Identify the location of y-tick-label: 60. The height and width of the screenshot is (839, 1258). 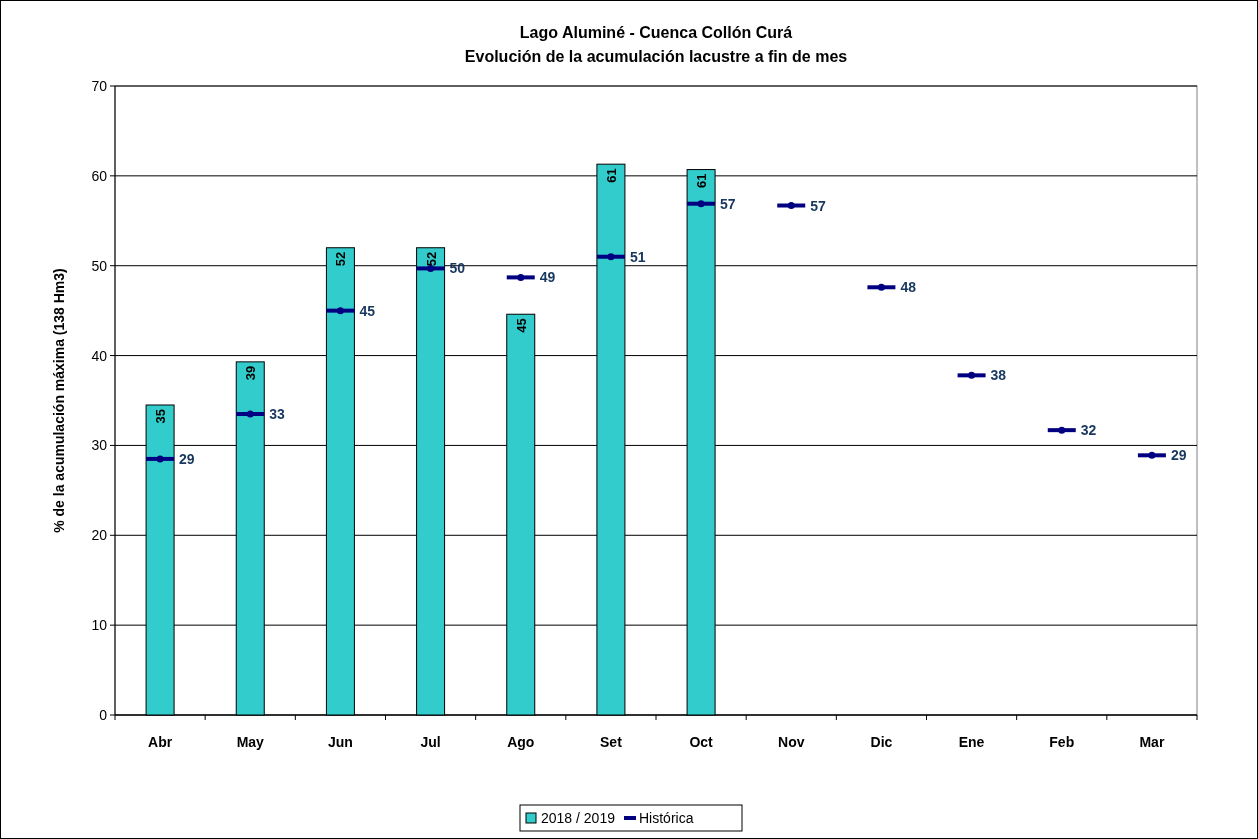
(99, 175).